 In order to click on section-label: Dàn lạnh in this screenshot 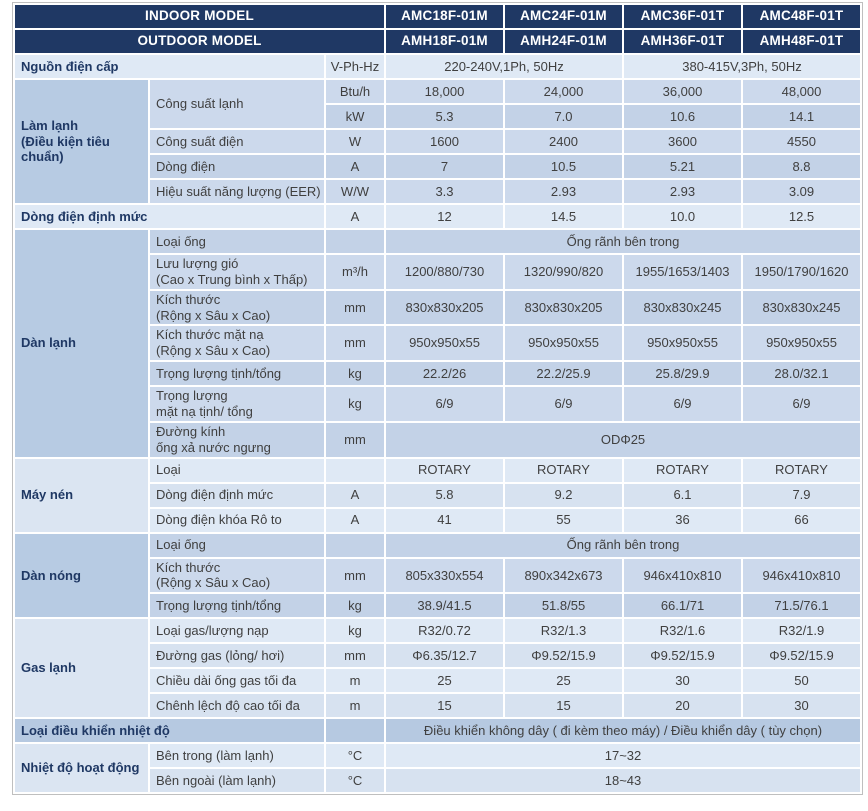, I will do `click(81, 343)`.